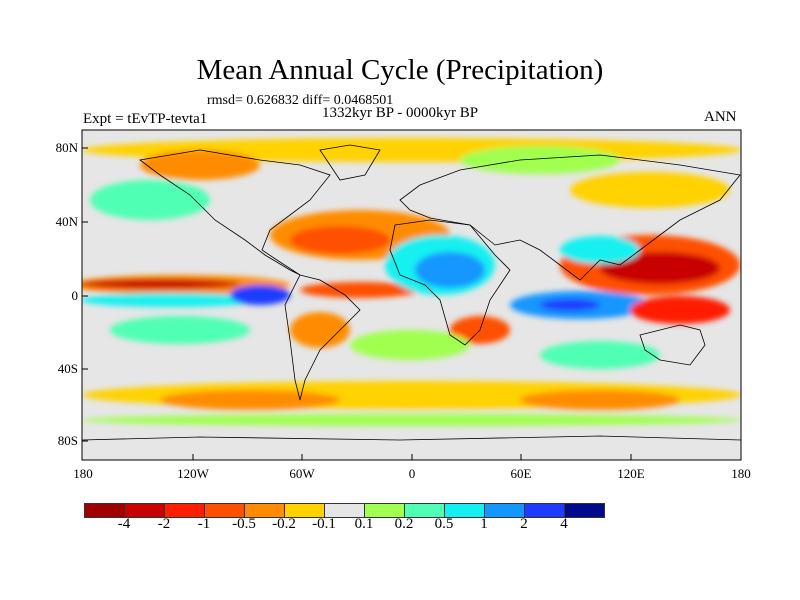  What do you see at coordinates (300, 100) in the screenshot?
I see `stats-text: rmsd= 0.626832 diff= 0.0468501` at bounding box center [300, 100].